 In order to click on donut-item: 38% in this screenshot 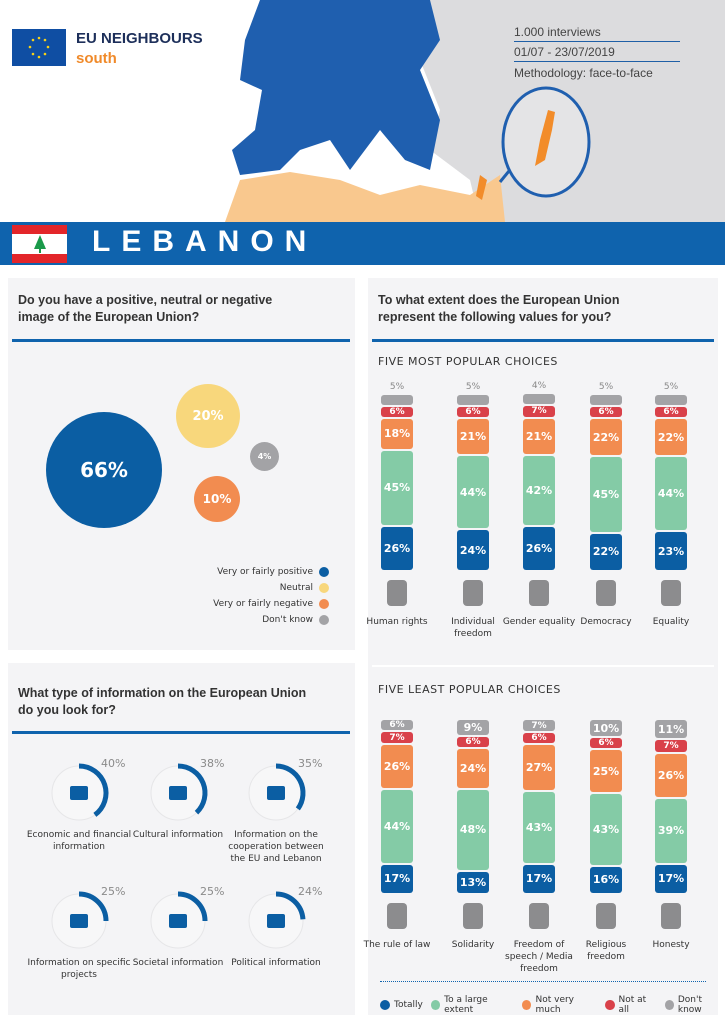, I will do `click(183, 793)`.